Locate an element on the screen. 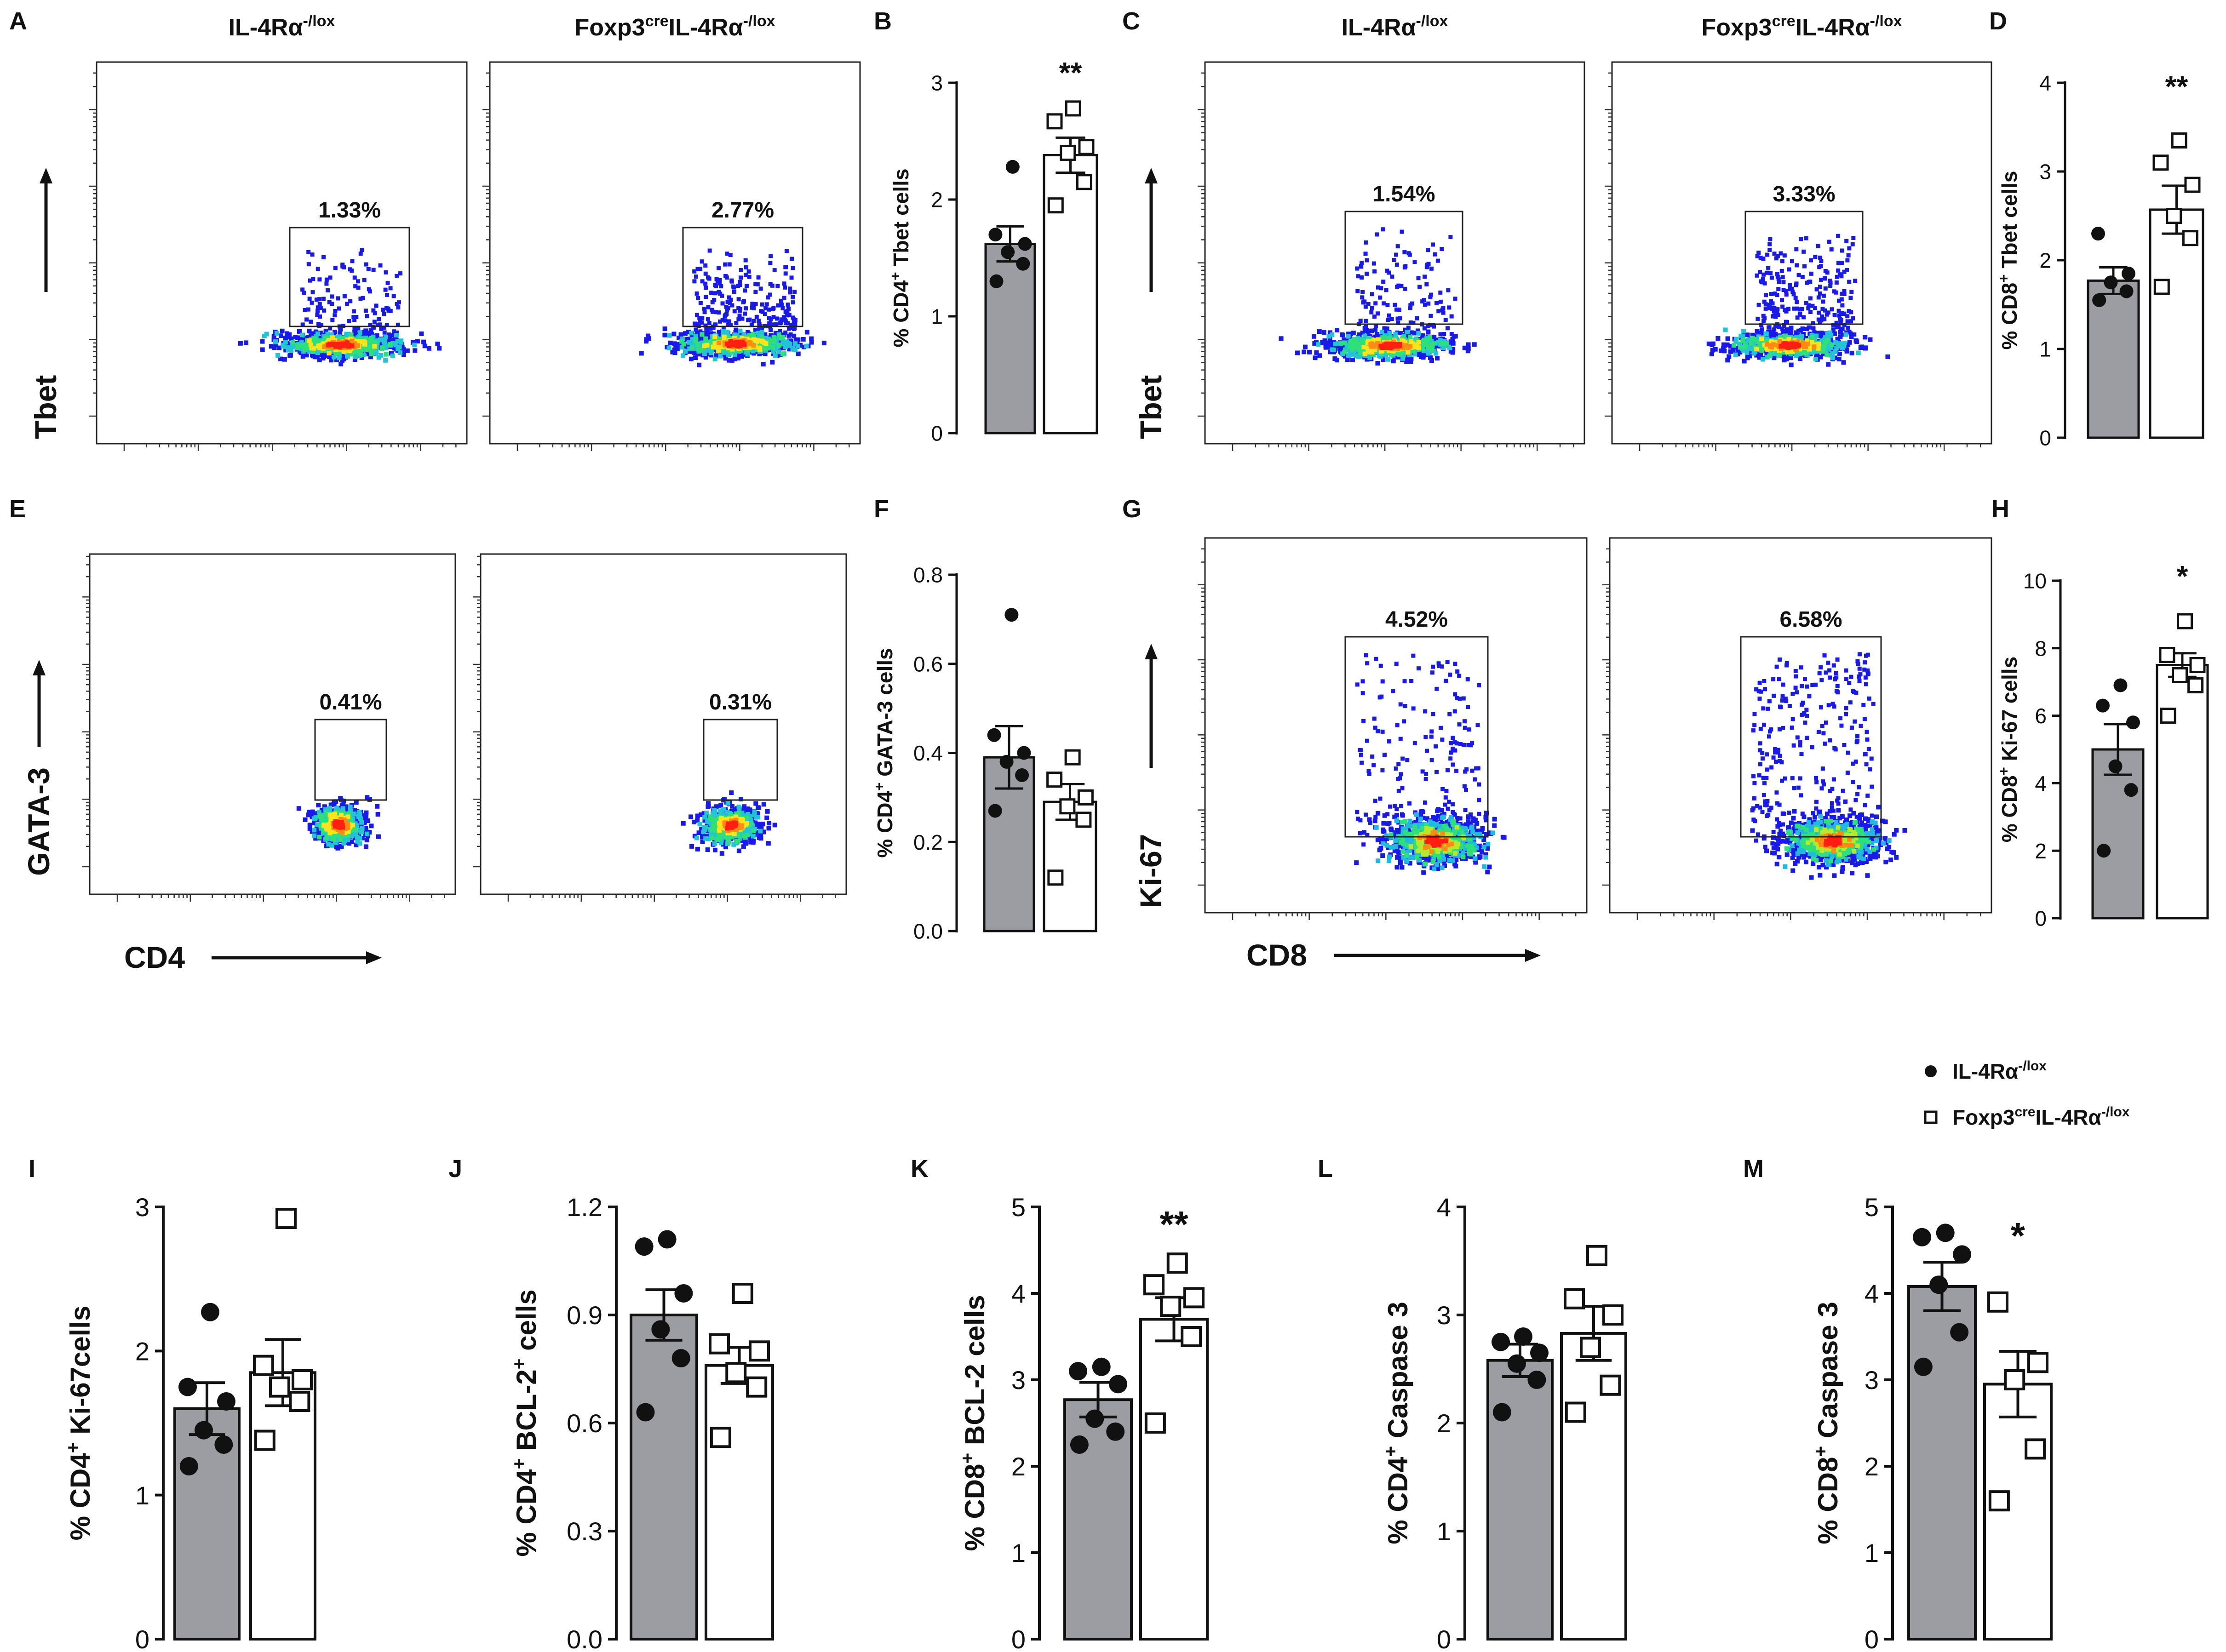 The image size is (2226, 1652). flow-plot-title: Foxp3creIL-4Rα-/lox is located at coordinates (674, 26).